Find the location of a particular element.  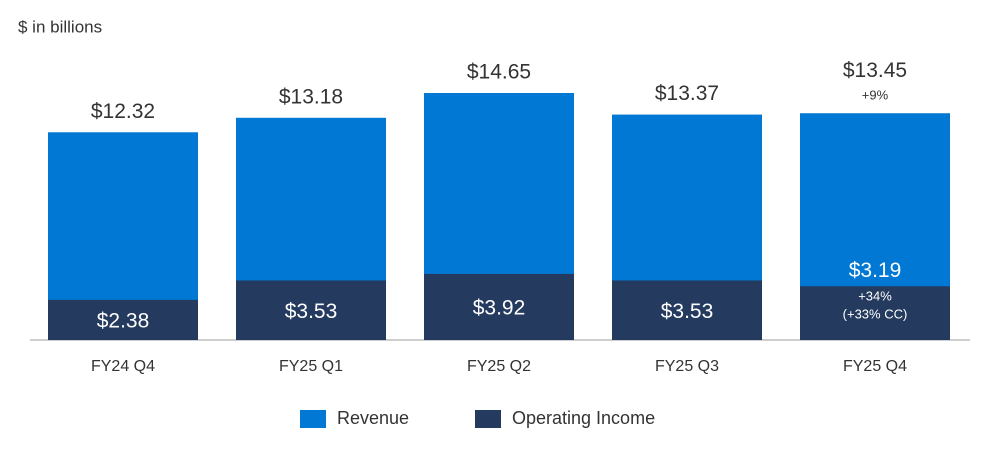

value-label: $3.92 is located at coordinates (499, 308).